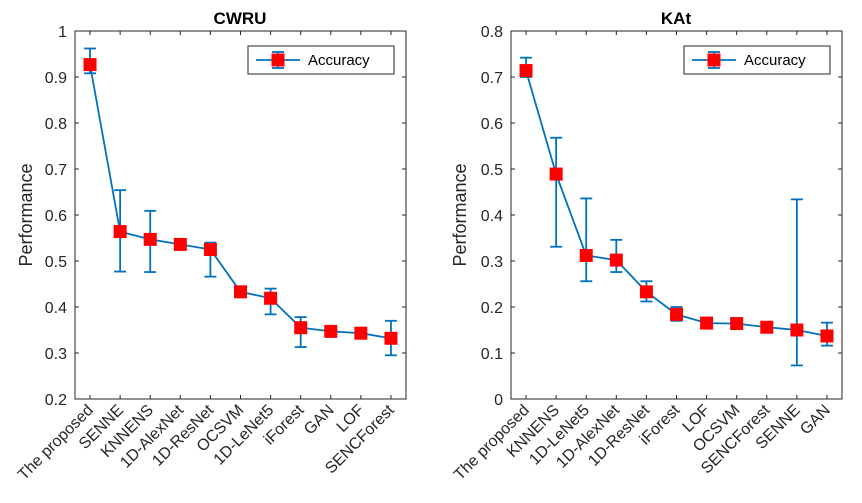 The width and height of the screenshot is (862, 503). Describe the element at coordinates (676, 18) in the screenshot. I see `chart-title: KAt` at that location.